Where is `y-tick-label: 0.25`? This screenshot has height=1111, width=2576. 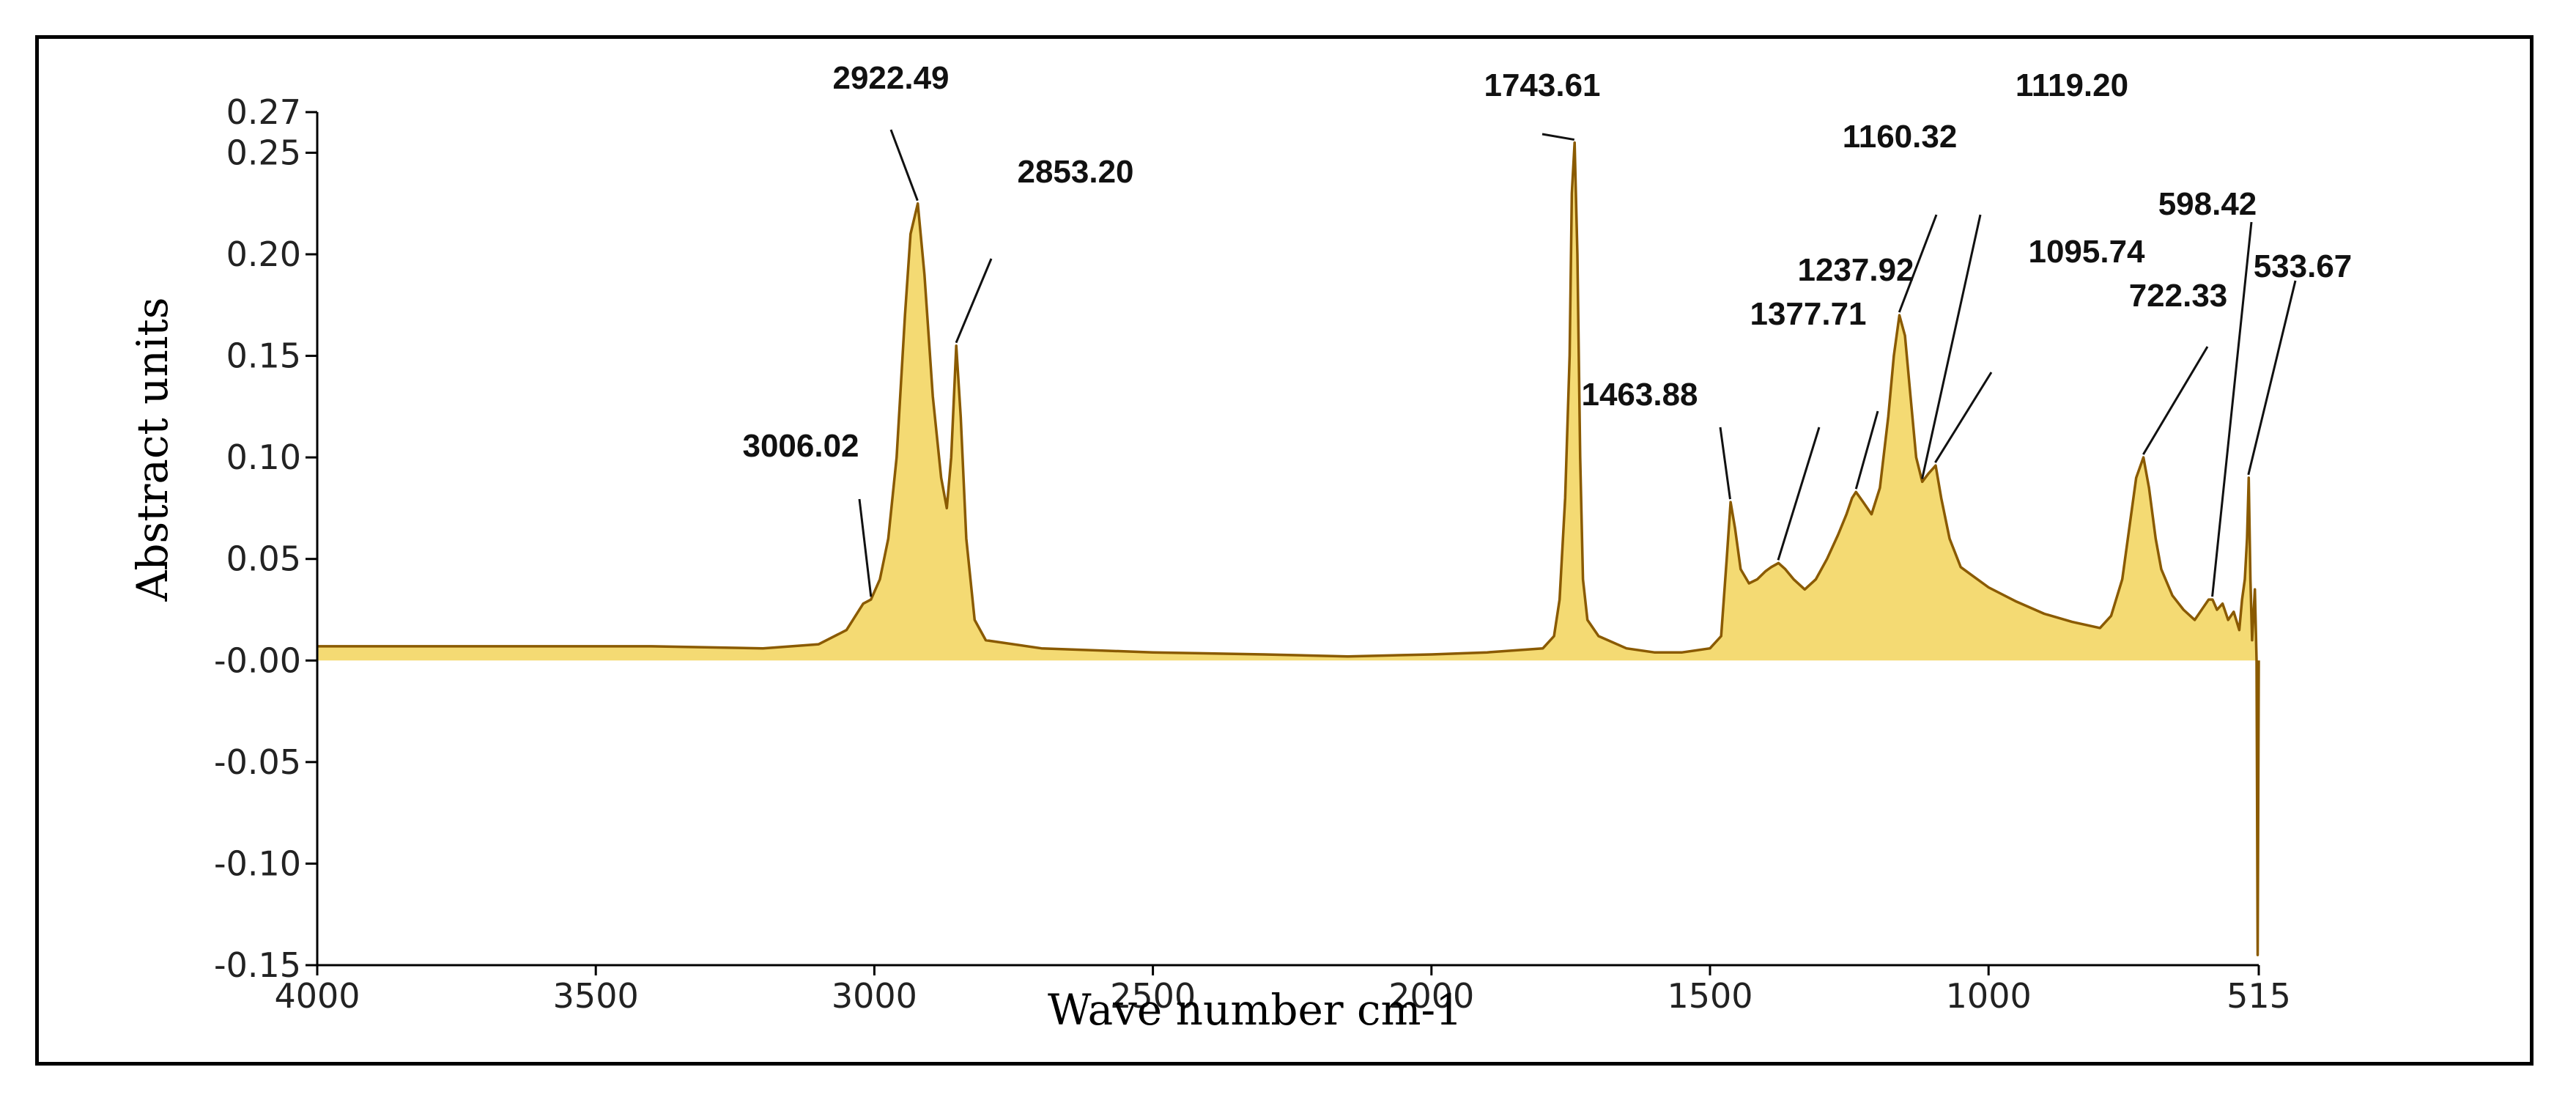 y-tick-label: 0.25 is located at coordinates (263, 152).